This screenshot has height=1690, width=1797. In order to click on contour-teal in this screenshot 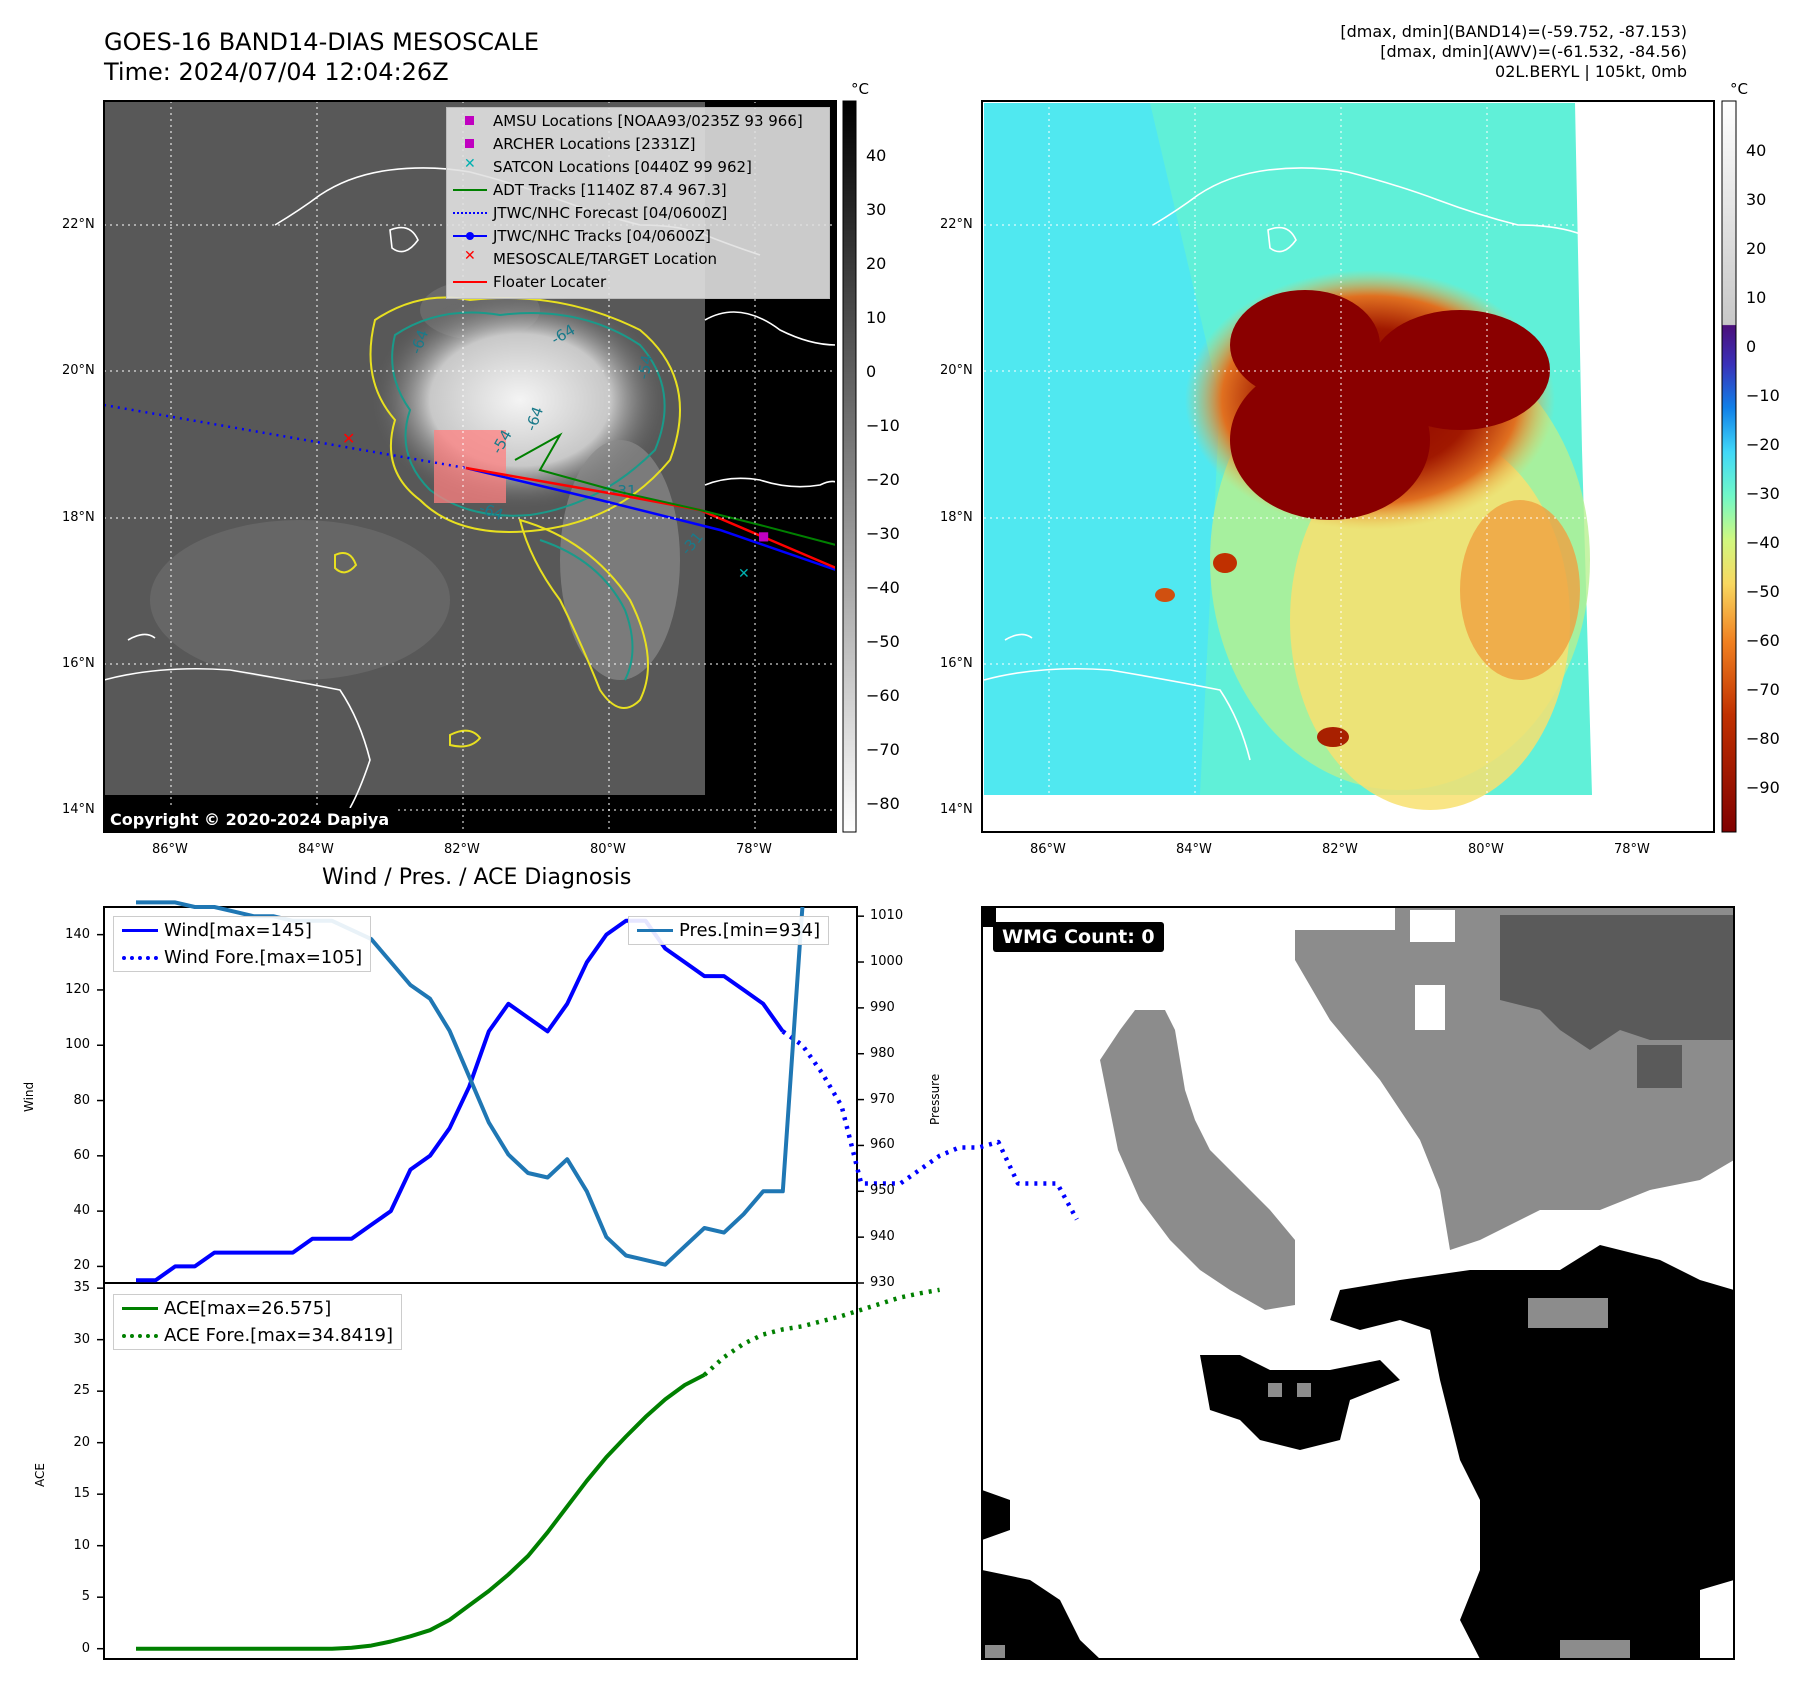, I will do `click(528, 414)`.